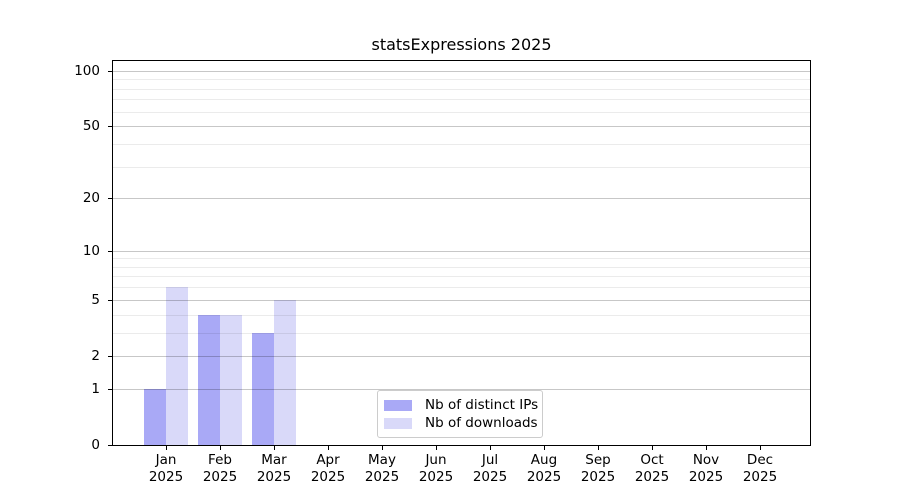 This screenshot has width=900, height=500. Describe the element at coordinates (274, 447) in the screenshot. I see `x-tick-mark-mar` at that location.